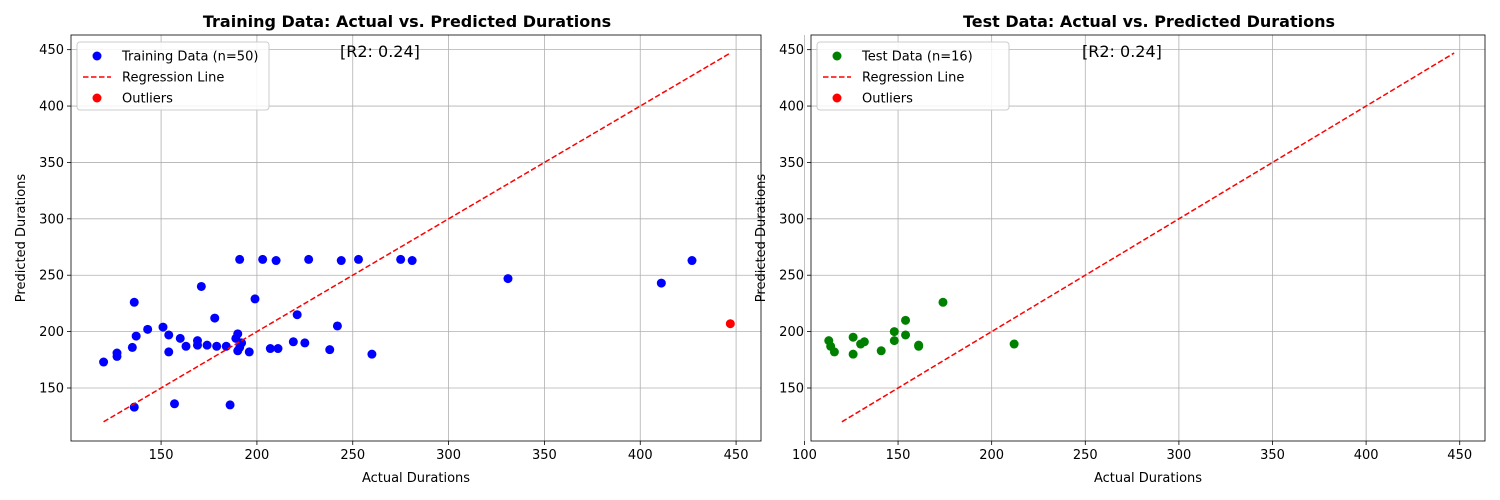  What do you see at coordinates (804, 455) in the screenshot?
I see `x-tick-label: 100` at bounding box center [804, 455].